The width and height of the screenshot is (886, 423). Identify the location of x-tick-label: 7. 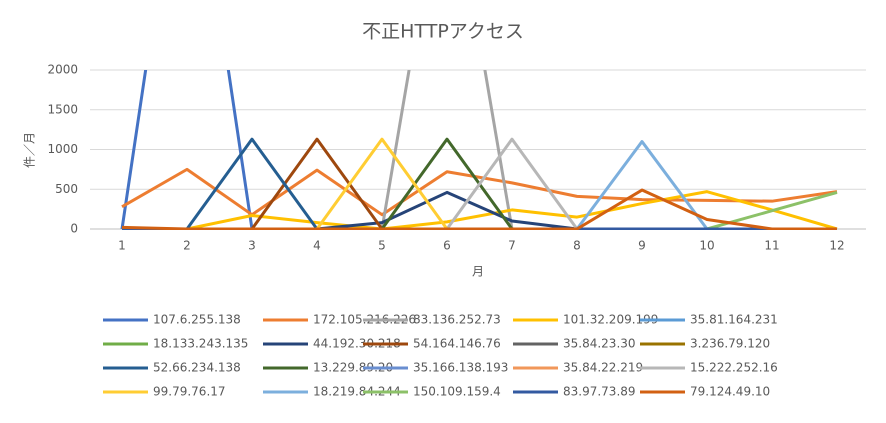
(512, 246).